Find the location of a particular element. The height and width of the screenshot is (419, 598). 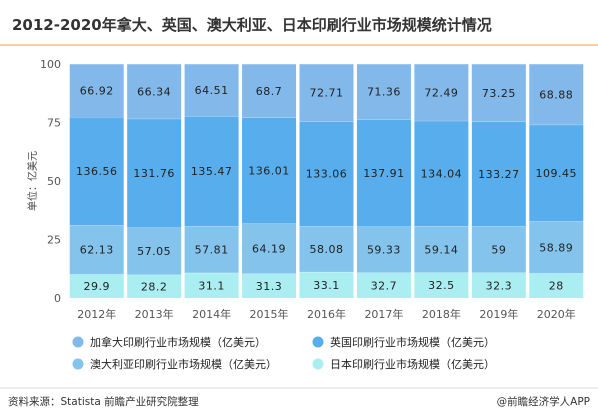

data-label: 72.71 is located at coordinates (327, 93).